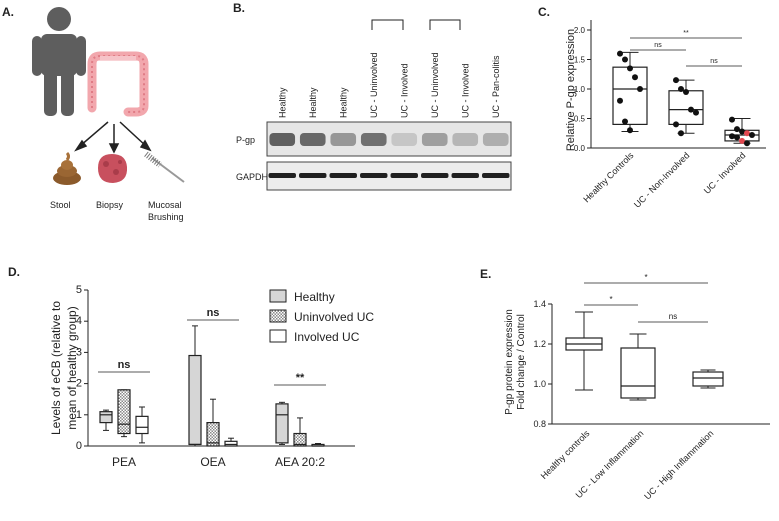 Image resolution: width=779 pixels, height=521 pixels. I want to click on lane-label: UC - Pan-colitis, so click(496, 86).